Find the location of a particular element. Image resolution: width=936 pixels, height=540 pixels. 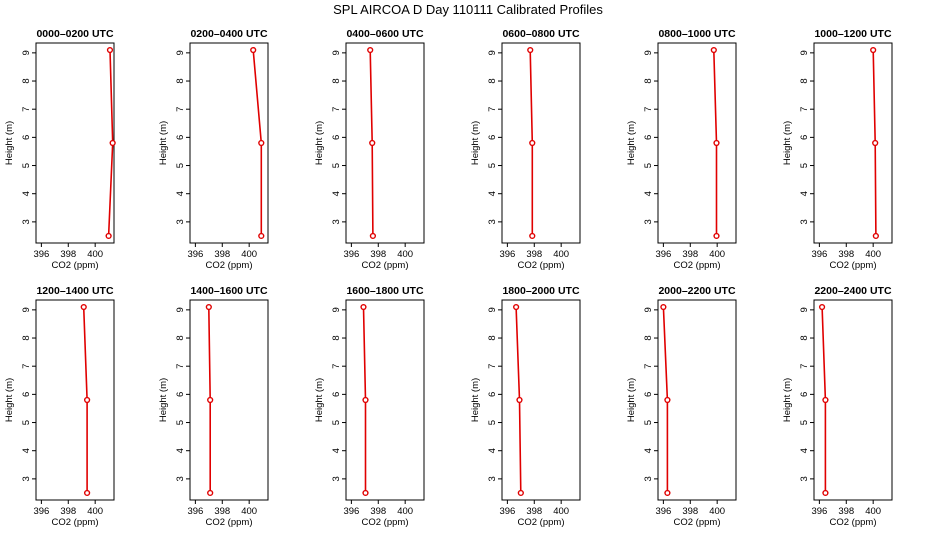

panel-title: 1800–2000 UTC is located at coordinates (540, 291).